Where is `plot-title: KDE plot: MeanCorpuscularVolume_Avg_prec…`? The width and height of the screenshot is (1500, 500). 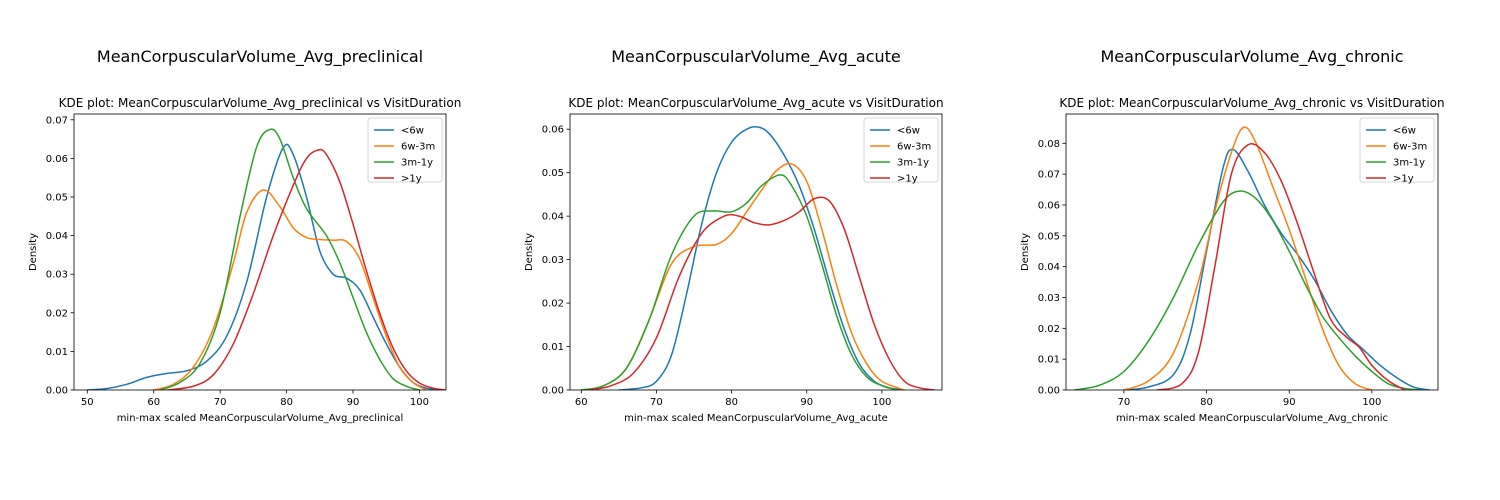 plot-title: KDE plot: MeanCorpuscularVolume_Avg_prec… is located at coordinates (260, 103).